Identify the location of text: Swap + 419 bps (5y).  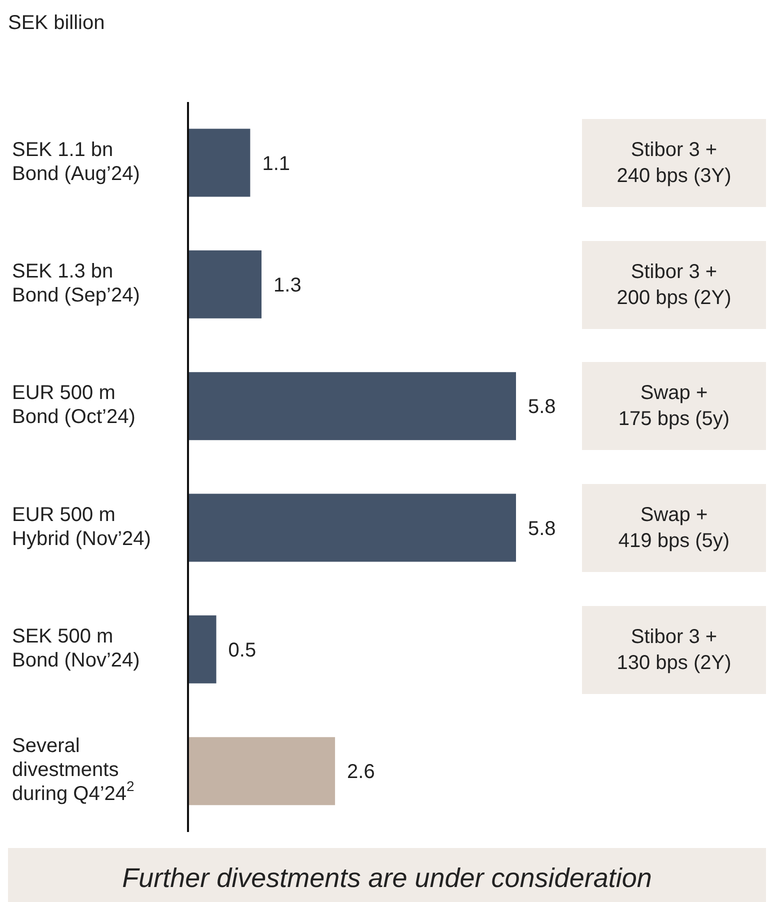
(674, 528).